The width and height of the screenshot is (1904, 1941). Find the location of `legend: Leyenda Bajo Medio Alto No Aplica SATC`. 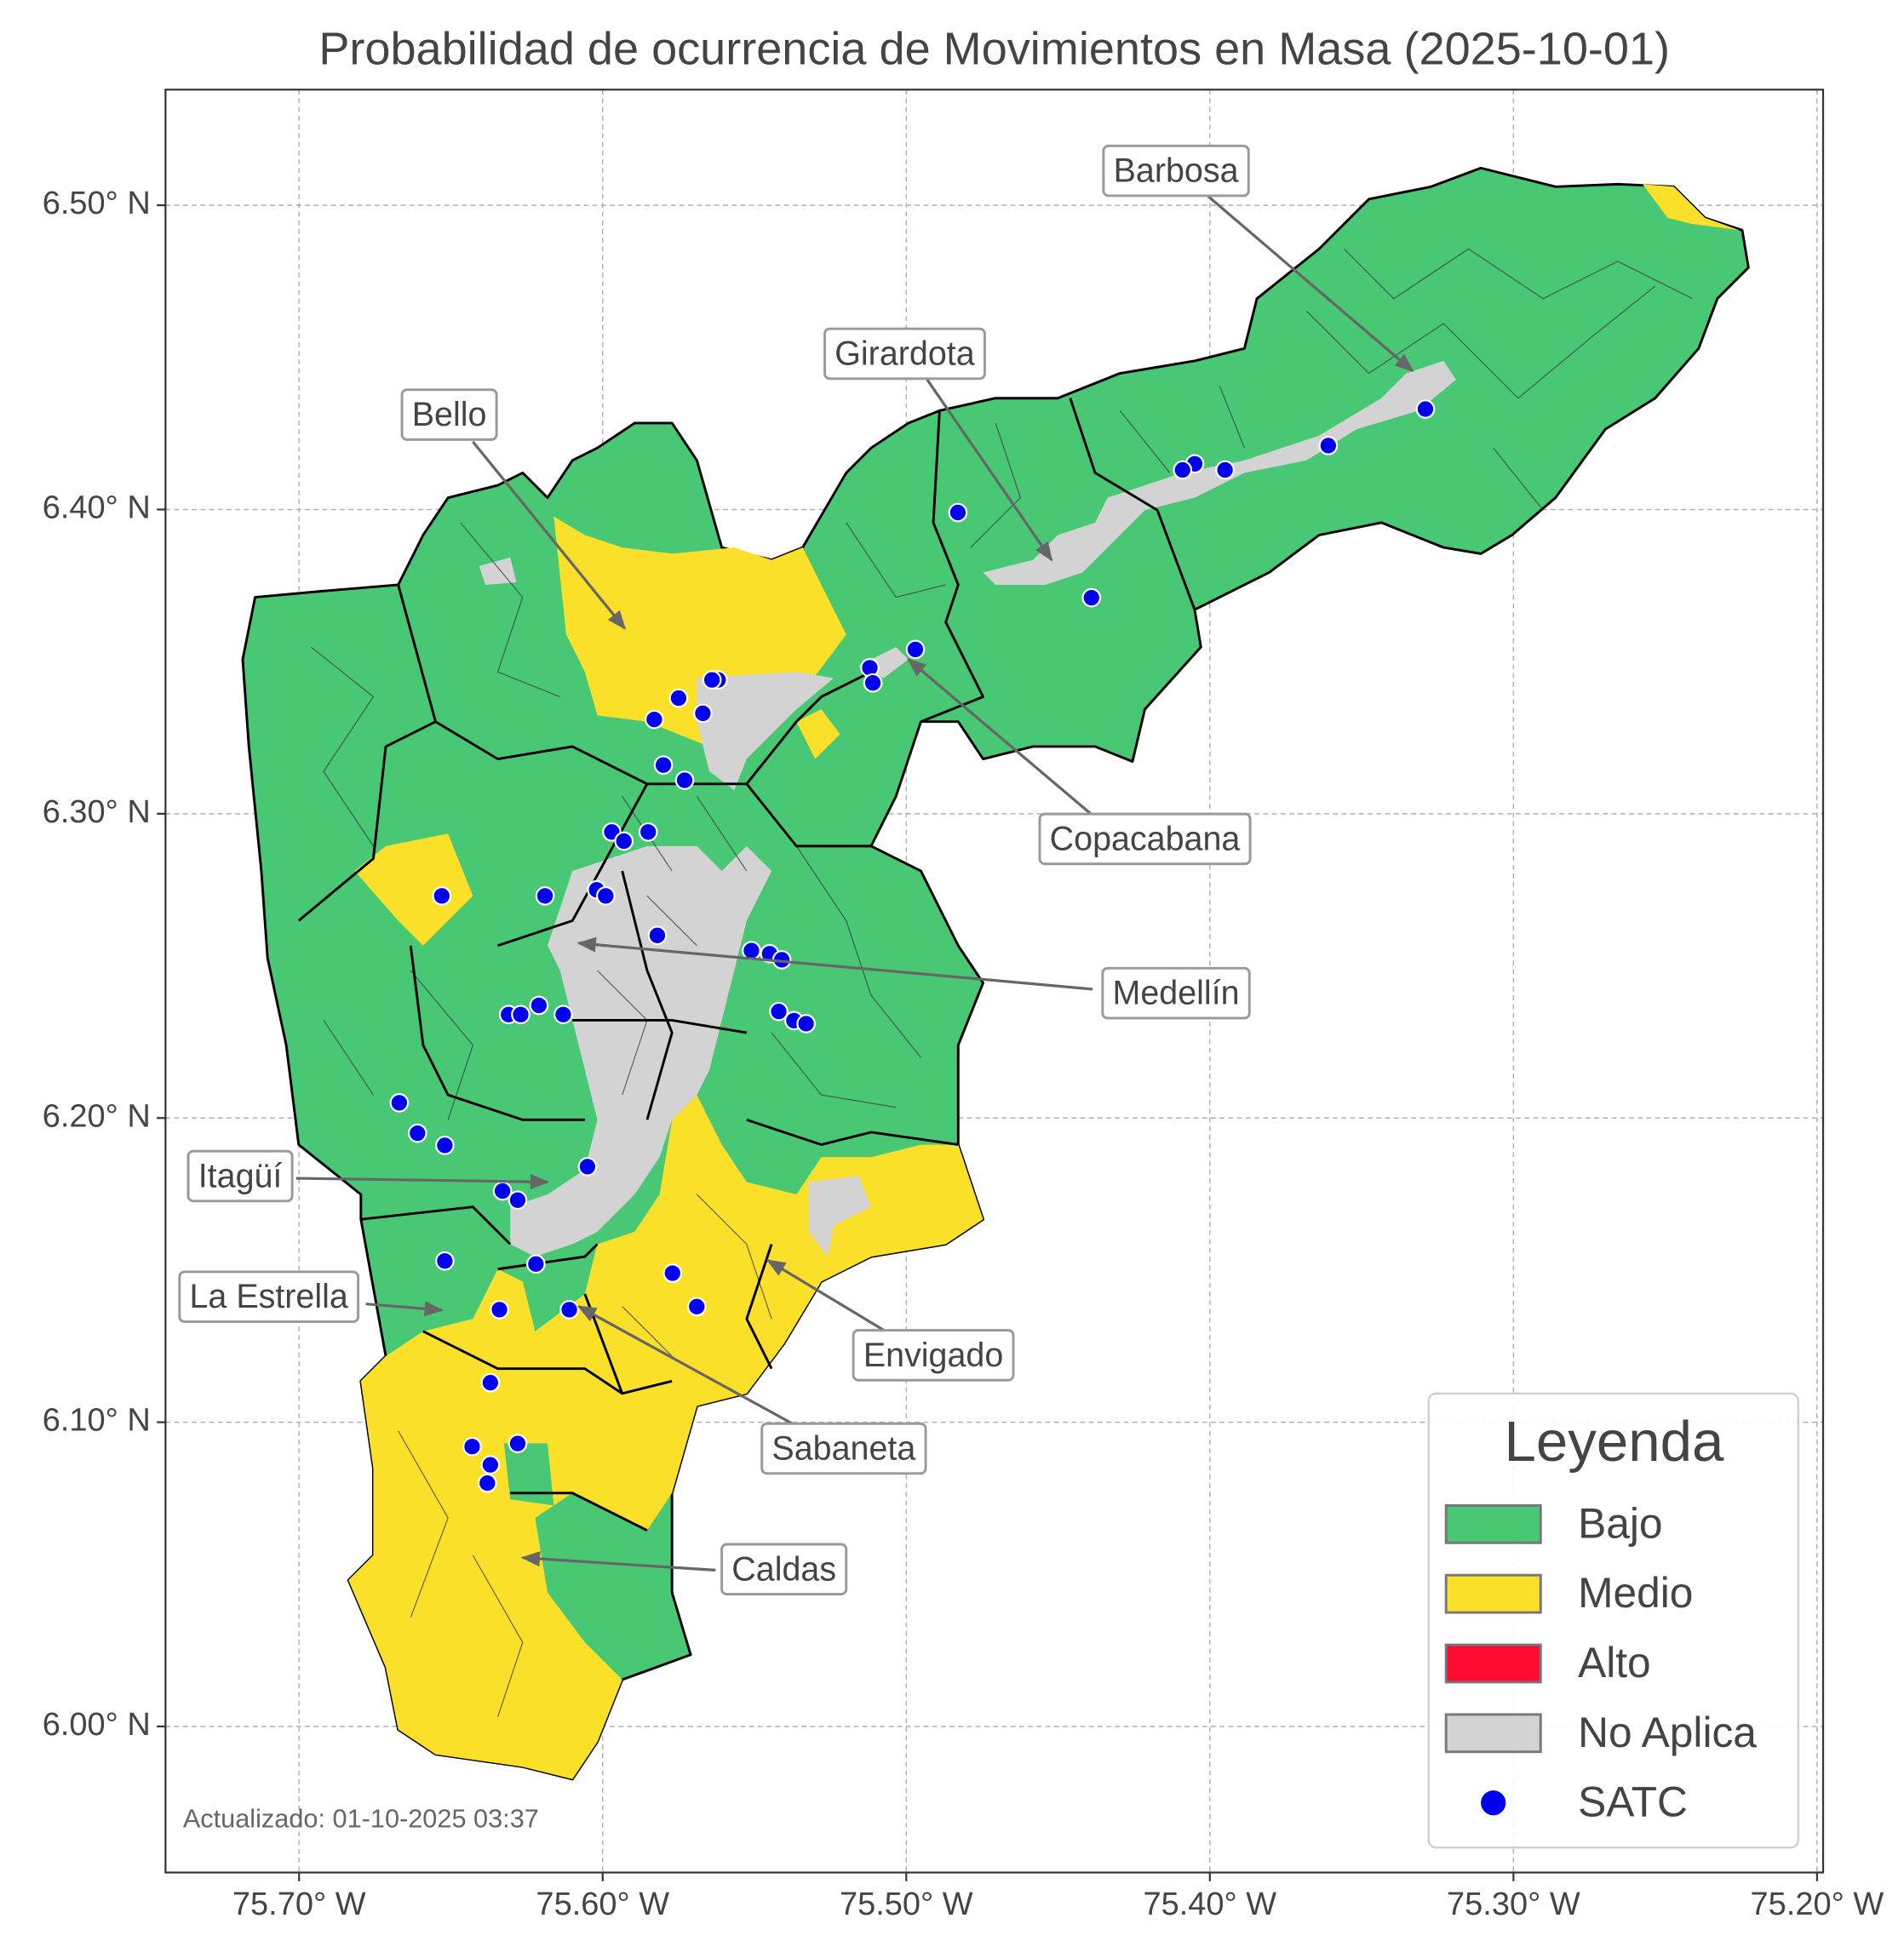

legend: Leyenda Bajo Medio Alto No Aplica SATC is located at coordinates (1613, 1620).